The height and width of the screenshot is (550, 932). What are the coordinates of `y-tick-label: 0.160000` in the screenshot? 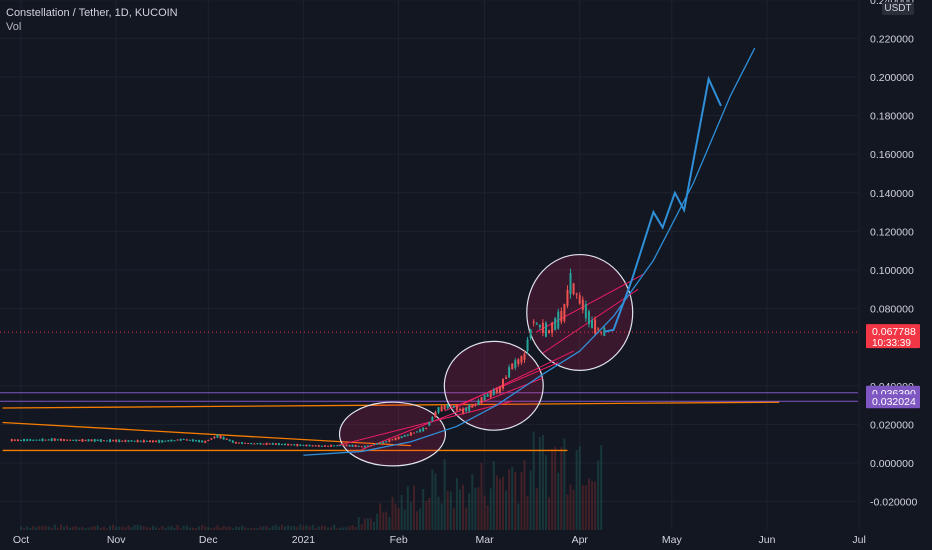 It's located at (892, 155).